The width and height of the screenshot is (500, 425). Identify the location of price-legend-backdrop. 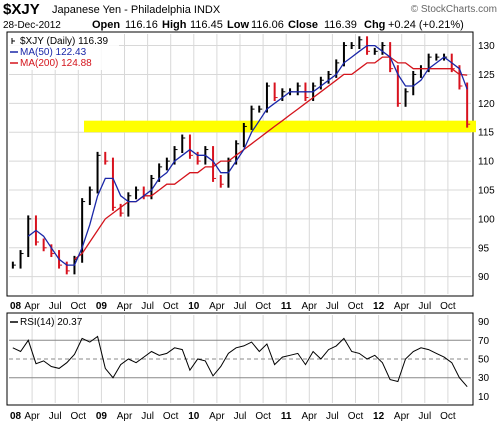
(64, 52).